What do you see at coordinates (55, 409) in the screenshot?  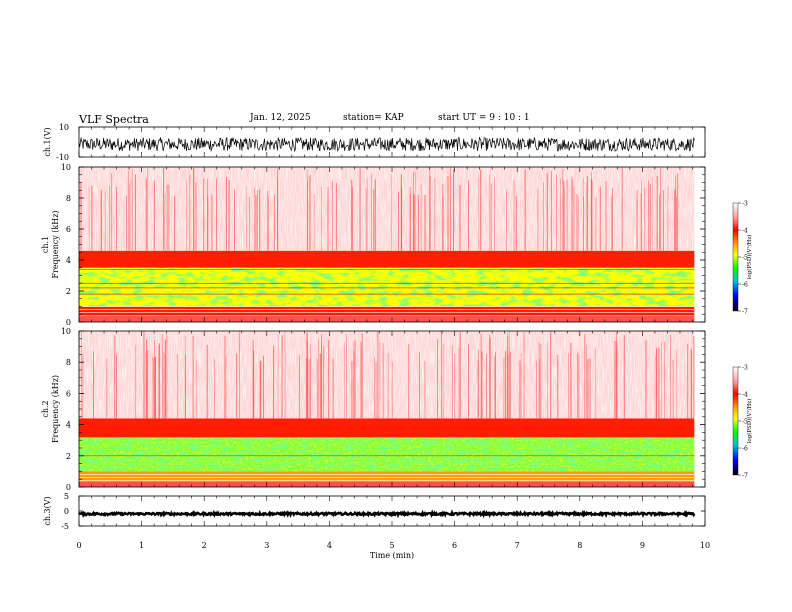 I see `ch2-spectrogram-ylabel: Frequency (kHz)` at bounding box center [55, 409].